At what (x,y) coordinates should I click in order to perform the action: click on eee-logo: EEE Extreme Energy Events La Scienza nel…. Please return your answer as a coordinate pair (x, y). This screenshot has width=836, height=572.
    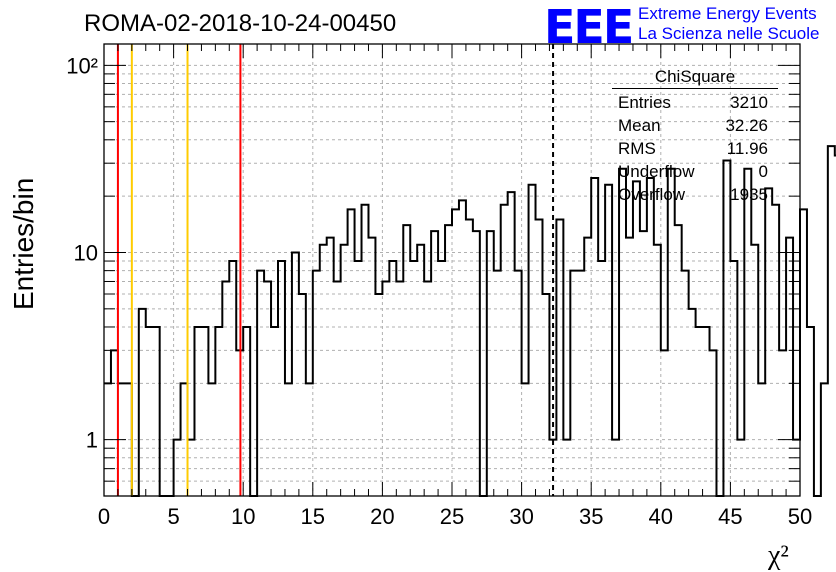
    Looking at the image, I should click on (689, 27).